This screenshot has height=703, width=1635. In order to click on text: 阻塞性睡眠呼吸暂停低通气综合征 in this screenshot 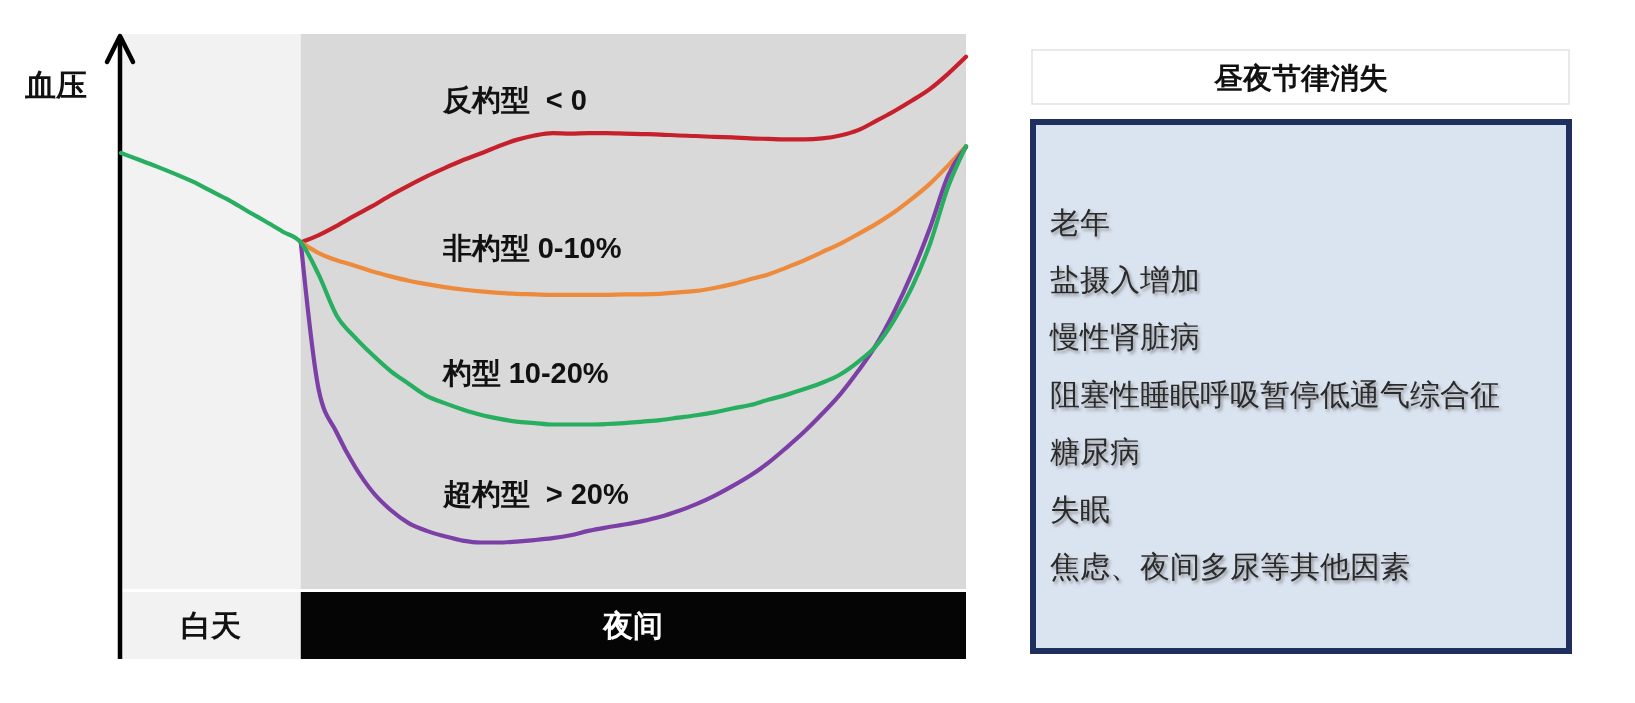, I will do `click(1275, 394)`.